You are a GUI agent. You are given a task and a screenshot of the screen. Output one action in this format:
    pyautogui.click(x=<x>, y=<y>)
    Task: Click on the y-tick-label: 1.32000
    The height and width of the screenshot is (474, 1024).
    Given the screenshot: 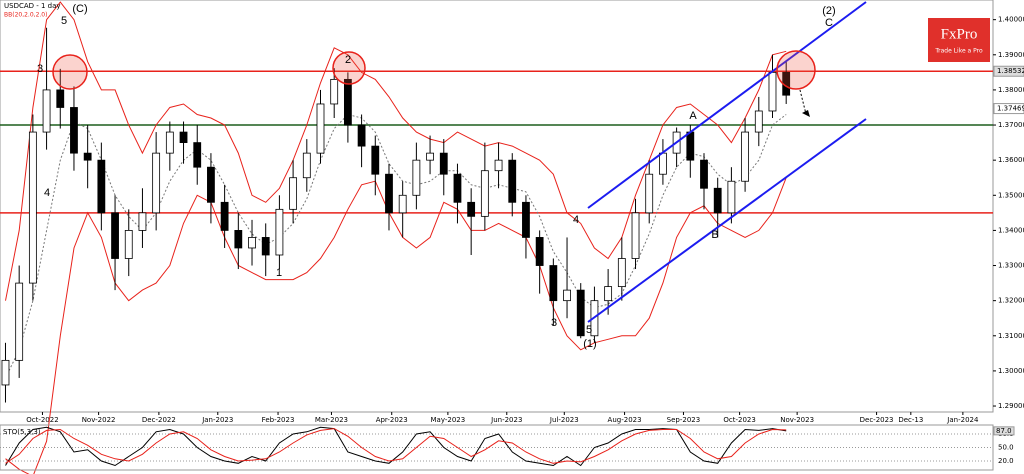 What is the action you would take?
    pyautogui.click(x=1011, y=301)
    